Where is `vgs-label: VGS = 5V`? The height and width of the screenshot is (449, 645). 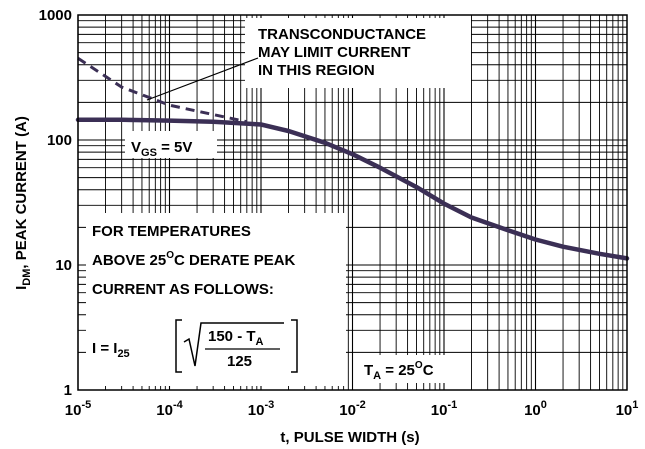
vgs-label: VGS = 5V is located at coordinates (161, 149).